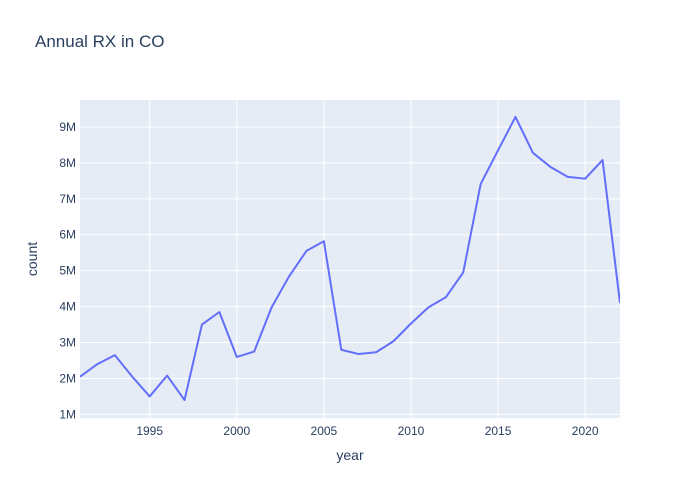 This screenshot has width=700, height=500. I want to click on y-tick-label: 8M, so click(67, 163).